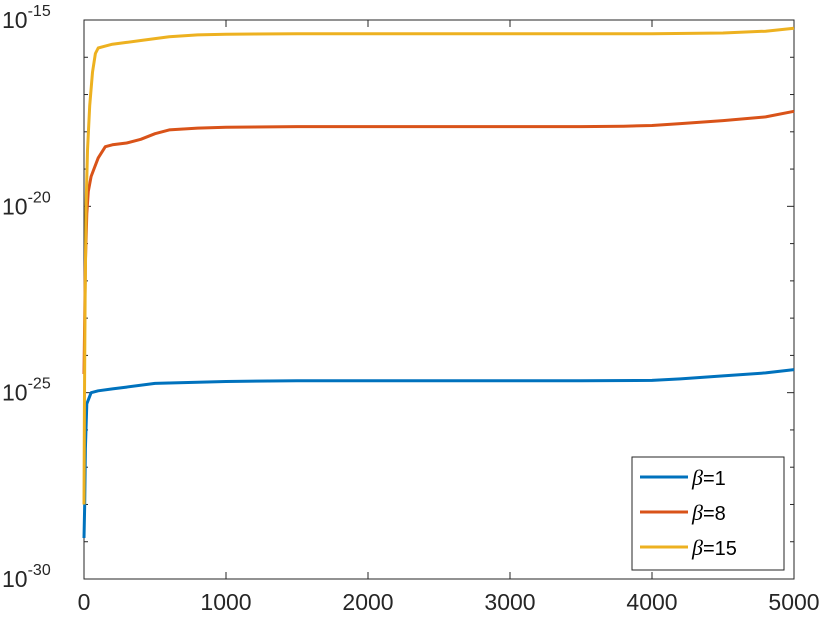 This screenshot has width=830, height=622. What do you see at coordinates (39, 570) in the screenshot?
I see `y-tick-exponent: -30` at bounding box center [39, 570].